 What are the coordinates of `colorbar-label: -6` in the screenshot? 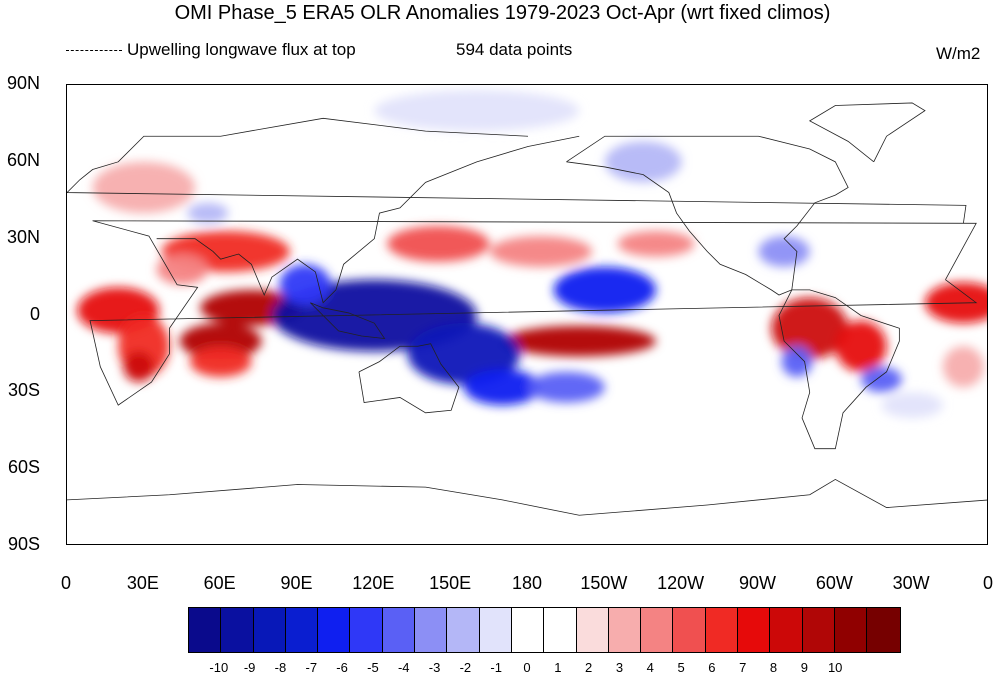 It's located at (342, 667).